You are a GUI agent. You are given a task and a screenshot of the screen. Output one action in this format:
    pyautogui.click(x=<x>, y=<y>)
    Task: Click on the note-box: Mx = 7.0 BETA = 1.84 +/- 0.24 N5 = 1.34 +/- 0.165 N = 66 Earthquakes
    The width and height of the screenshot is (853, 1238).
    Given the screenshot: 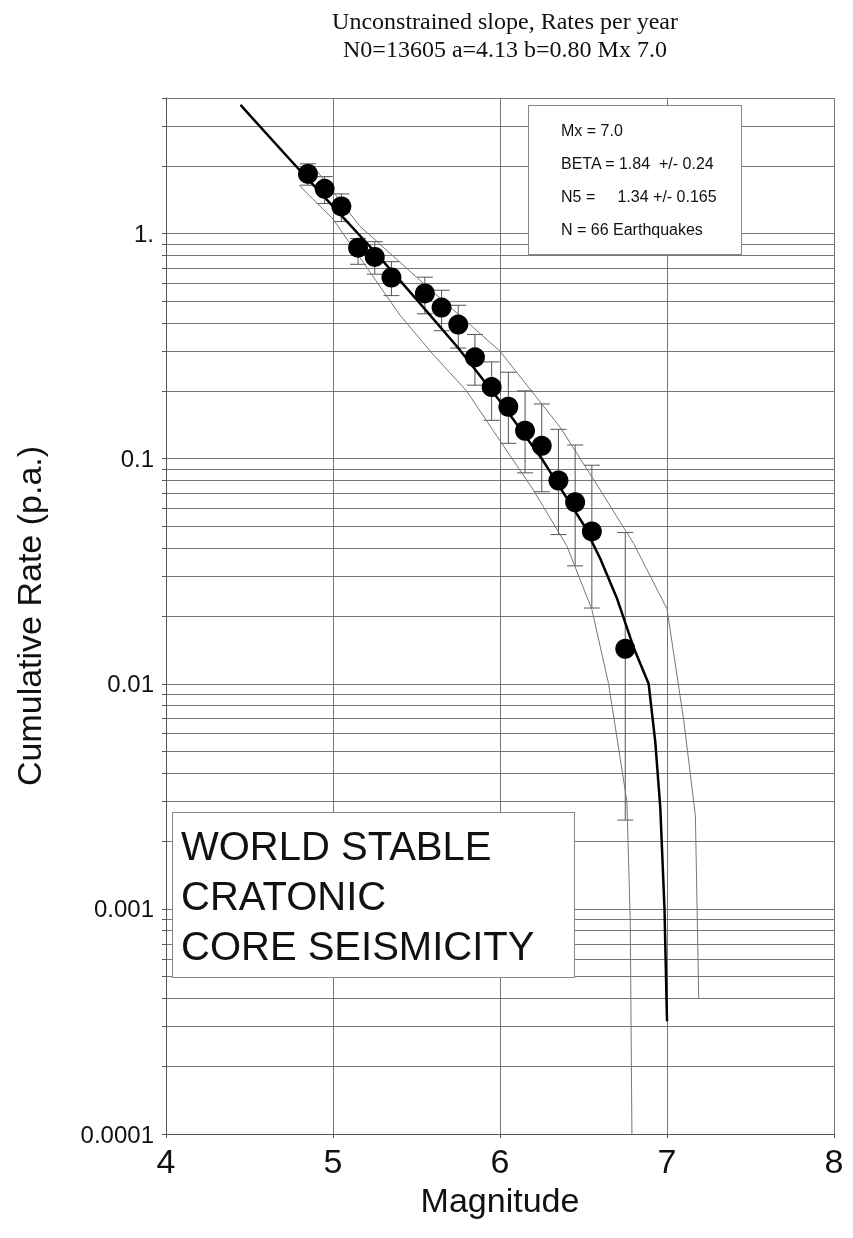 What is the action you would take?
    pyautogui.click(x=635, y=180)
    